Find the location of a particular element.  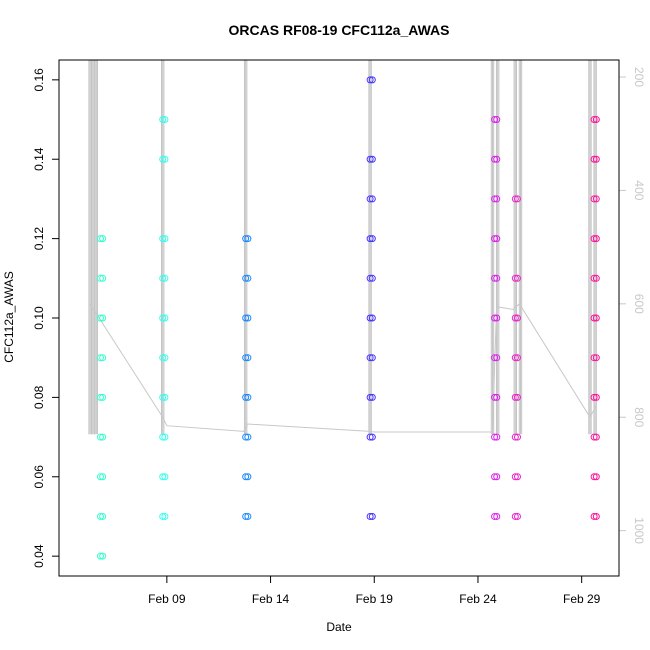

data-point-rf12-9-b is located at coordinates (497, 159).